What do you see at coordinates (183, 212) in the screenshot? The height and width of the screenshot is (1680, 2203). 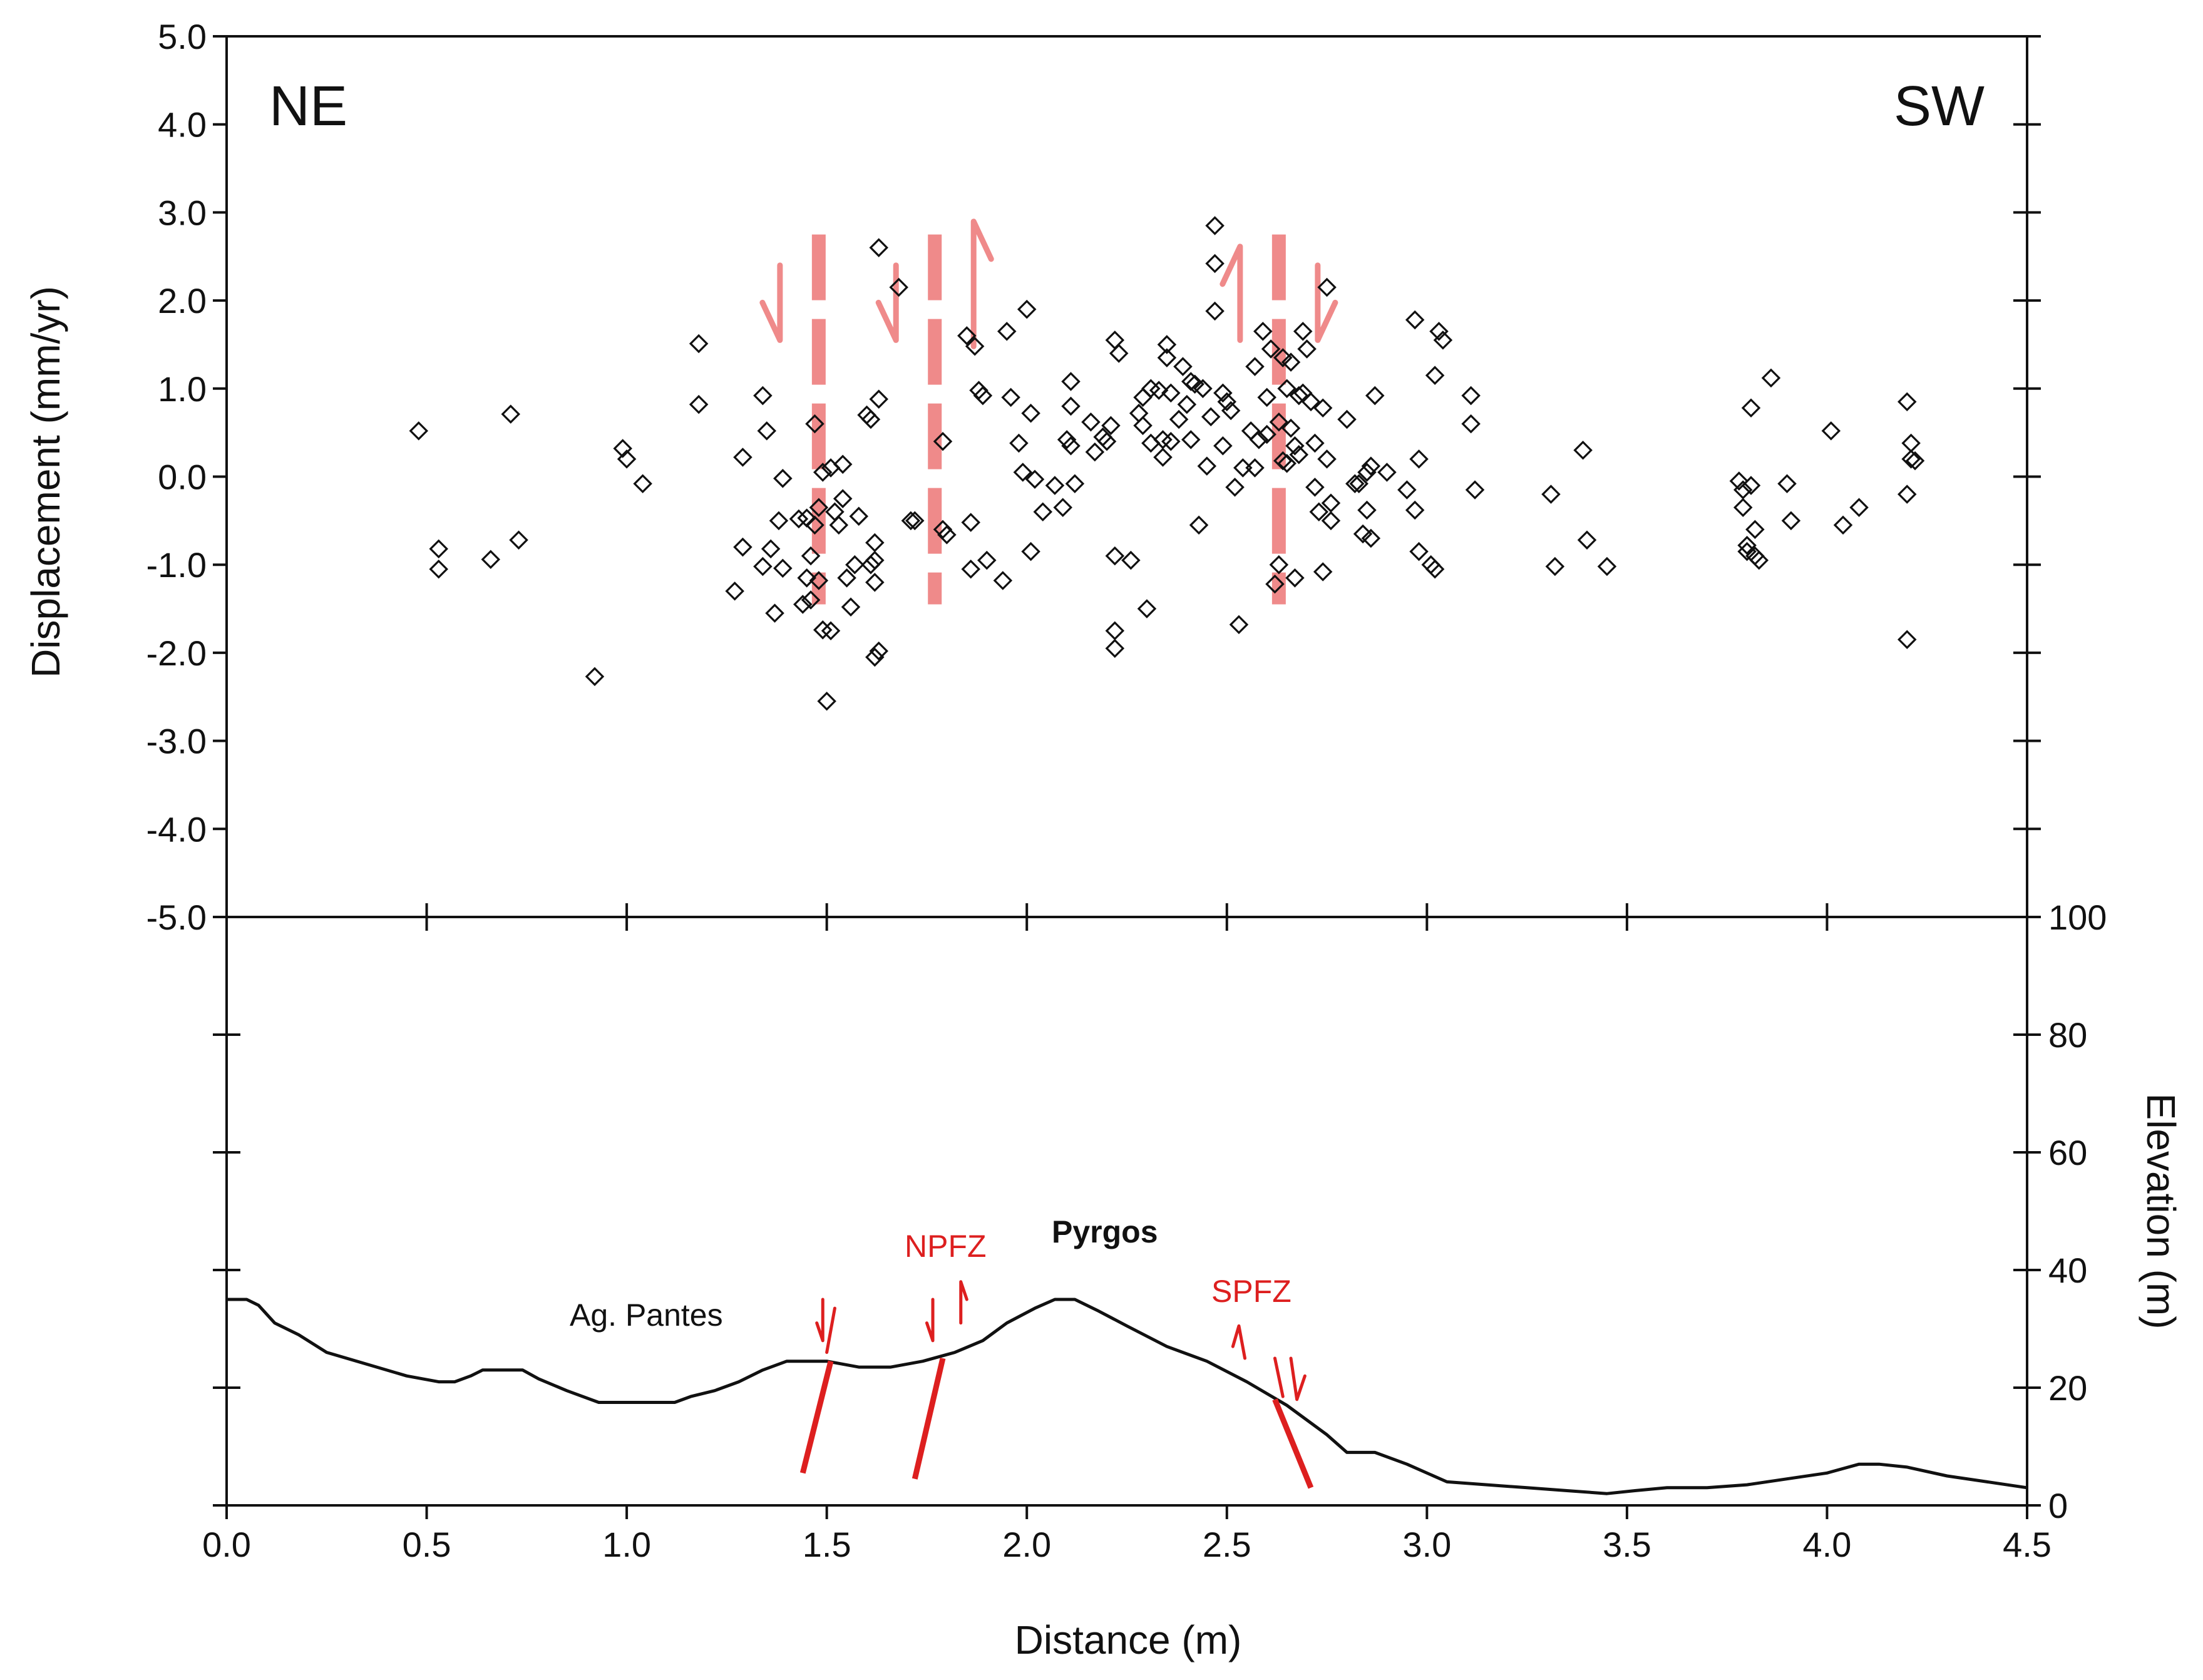 I see `y-tick-label: 3.0` at bounding box center [183, 212].